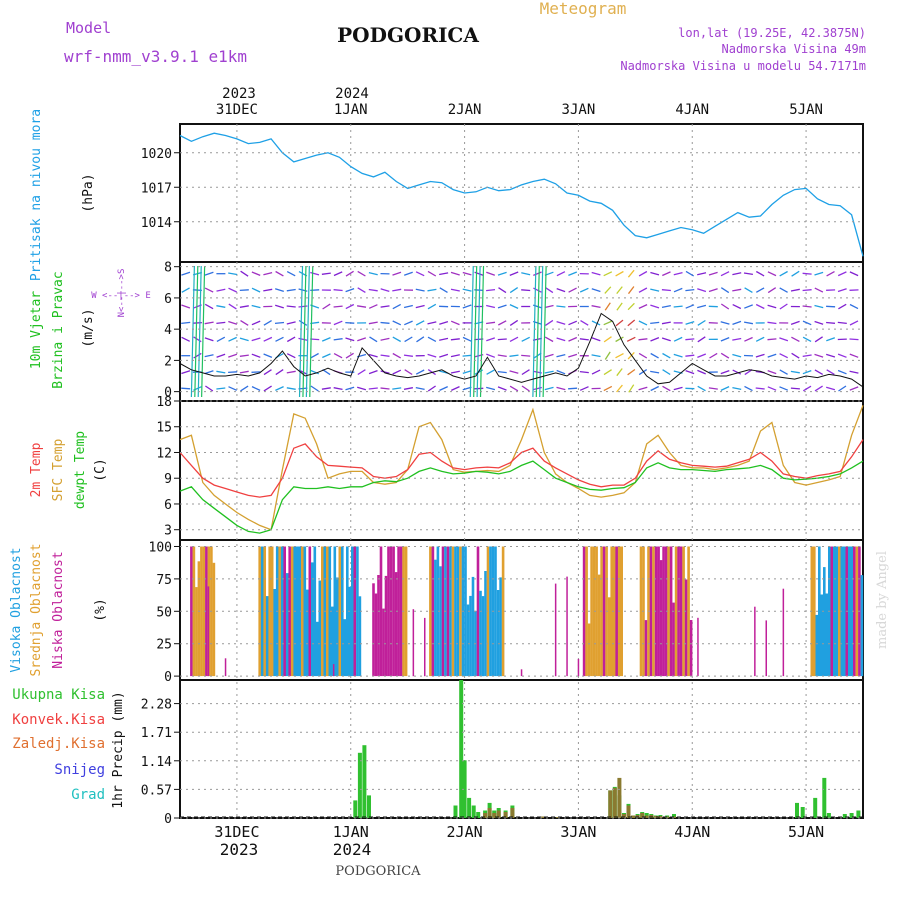 The width and height of the screenshot is (900, 900). I want to click on wind-axis-title-1: 10m Vjetar, so click(36, 330).